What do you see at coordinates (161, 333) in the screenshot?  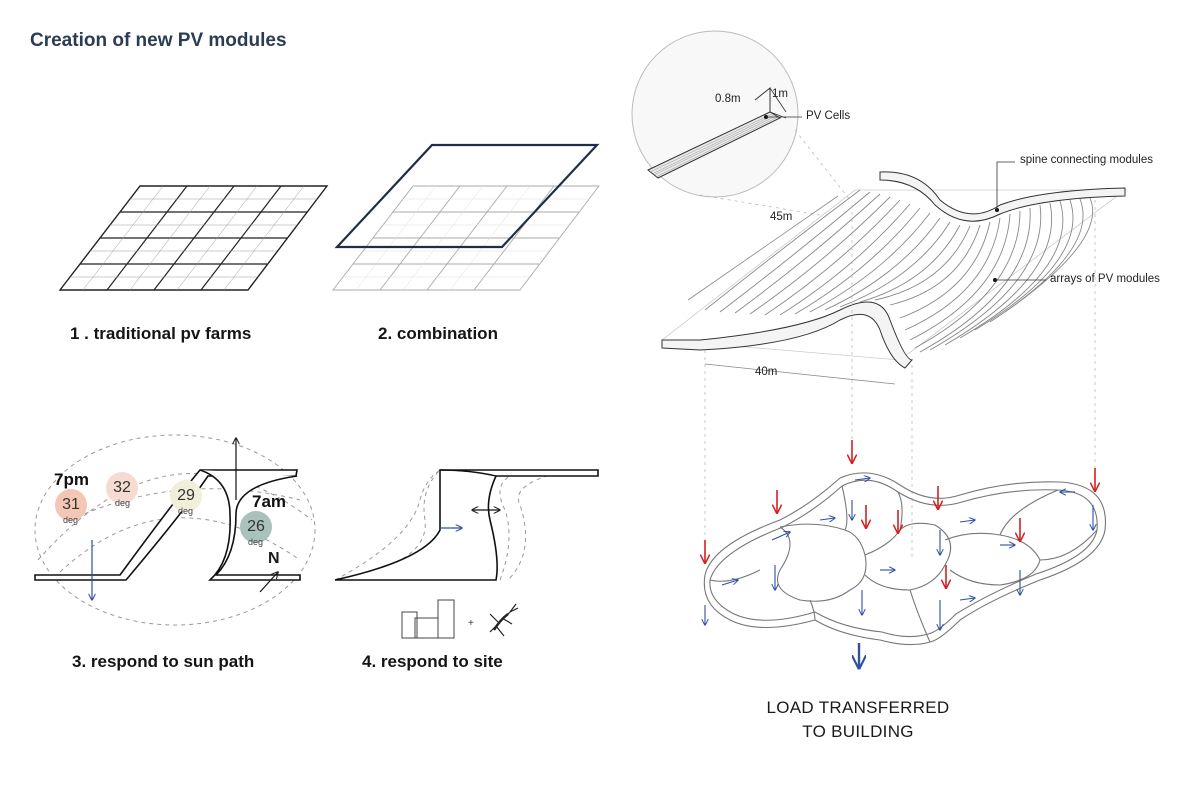 I see `step-1-label: 1 . traditional pv farms` at bounding box center [161, 333].